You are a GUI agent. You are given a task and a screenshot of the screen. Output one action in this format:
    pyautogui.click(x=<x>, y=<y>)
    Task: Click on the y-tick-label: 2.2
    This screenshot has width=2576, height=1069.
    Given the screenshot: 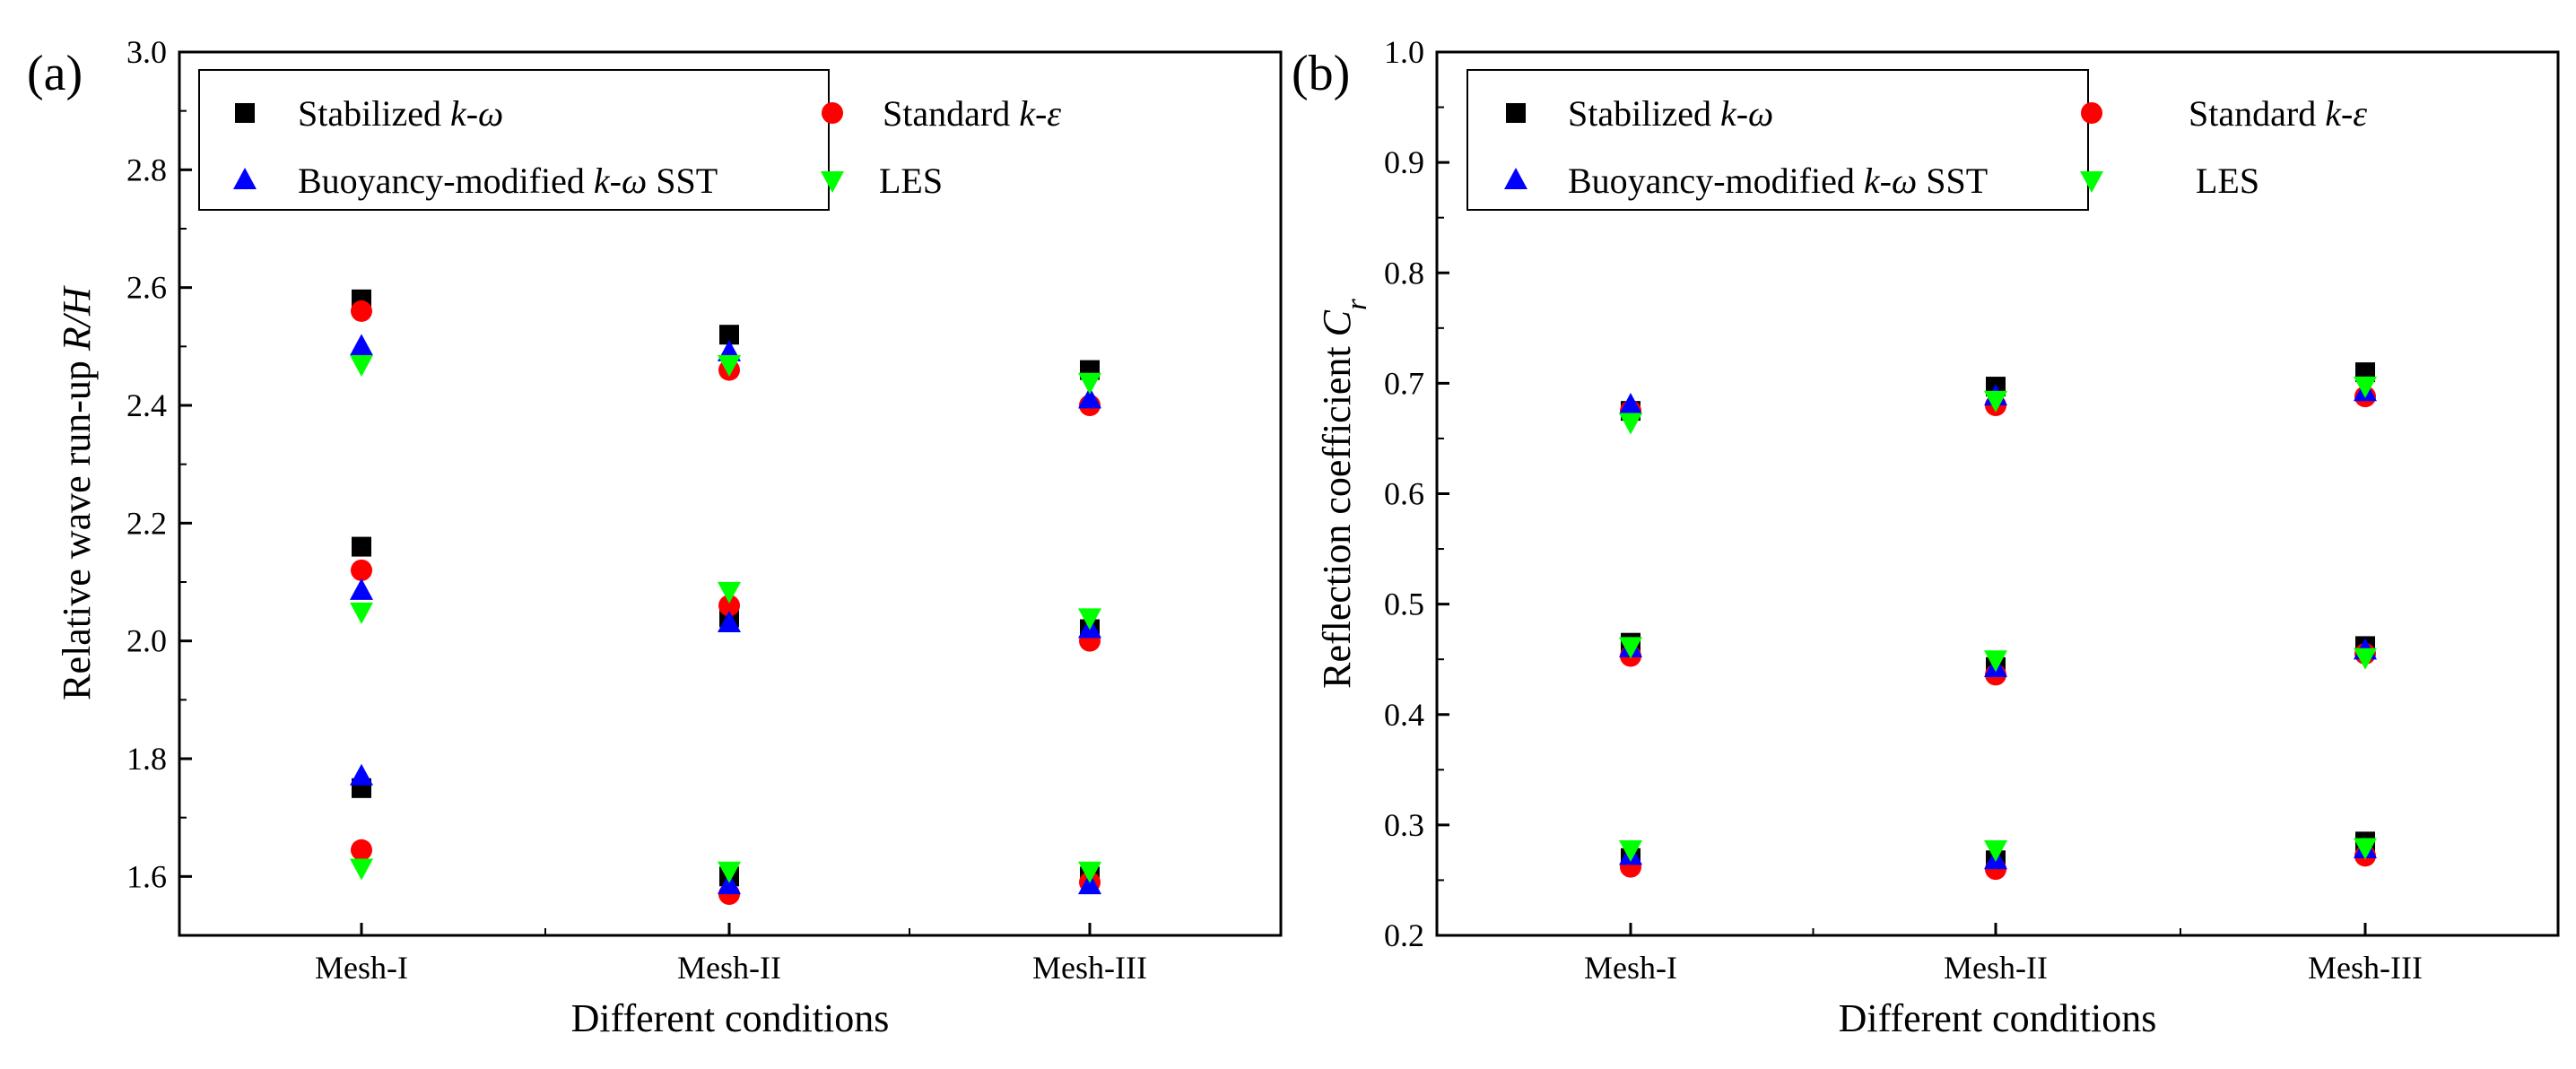 What is the action you would take?
    pyautogui.click(x=146, y=523)
    